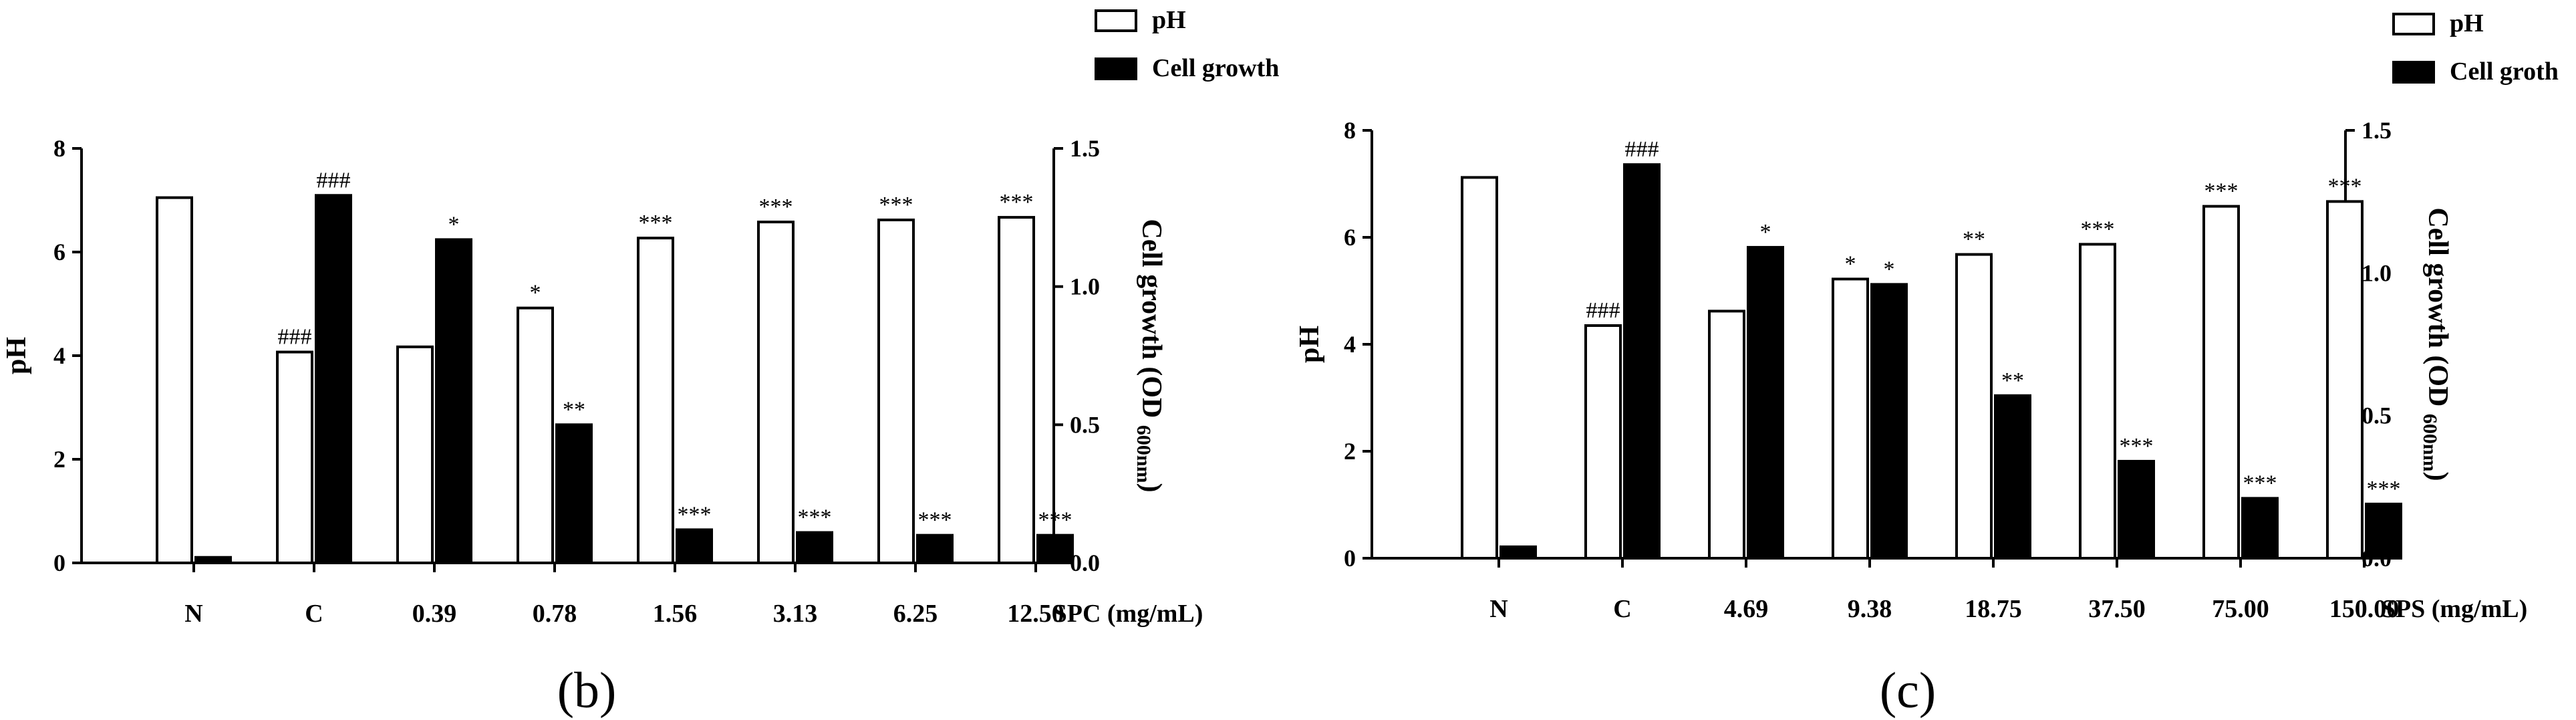 The image size is (2576, 720). I want to click on significance-label-cell-growth: **, so click(2012, 380).